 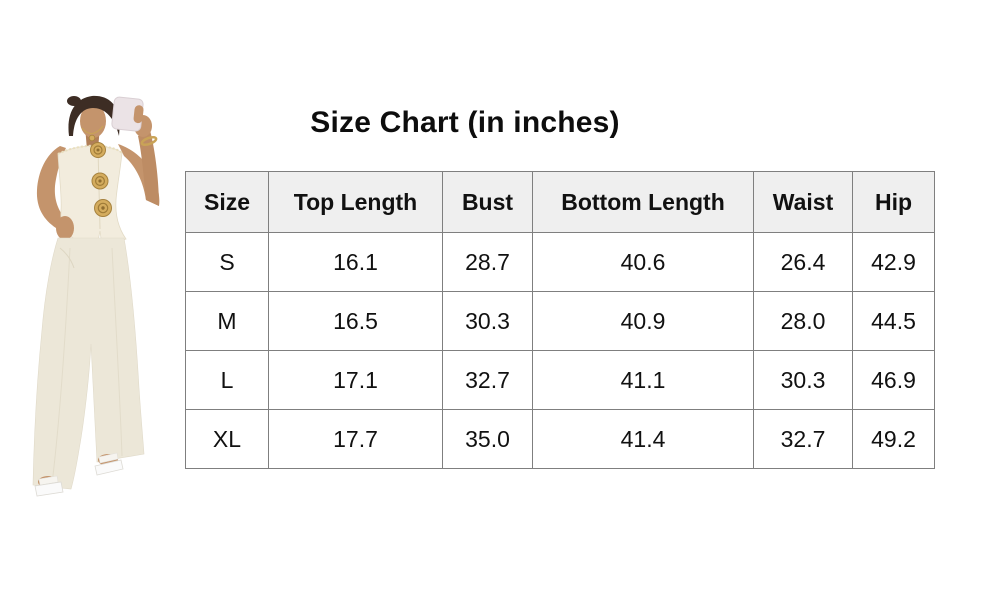 What do you see at coordinates (355, 202) in the screenshot?
I see `column-header-top-length: Top Length` at bounding box center [355, 202].